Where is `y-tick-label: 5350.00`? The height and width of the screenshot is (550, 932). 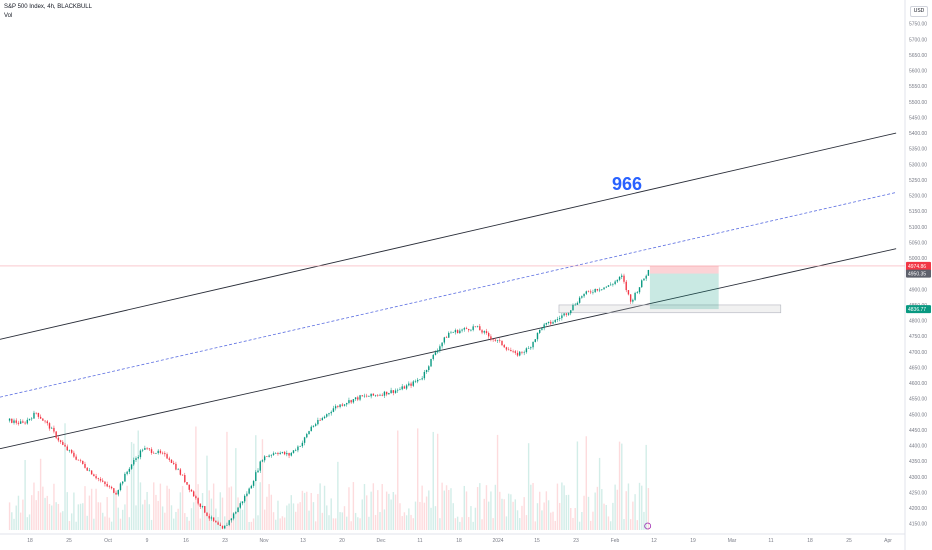 y-tick-label: 5350.00 is located at coordinates (918, 150).